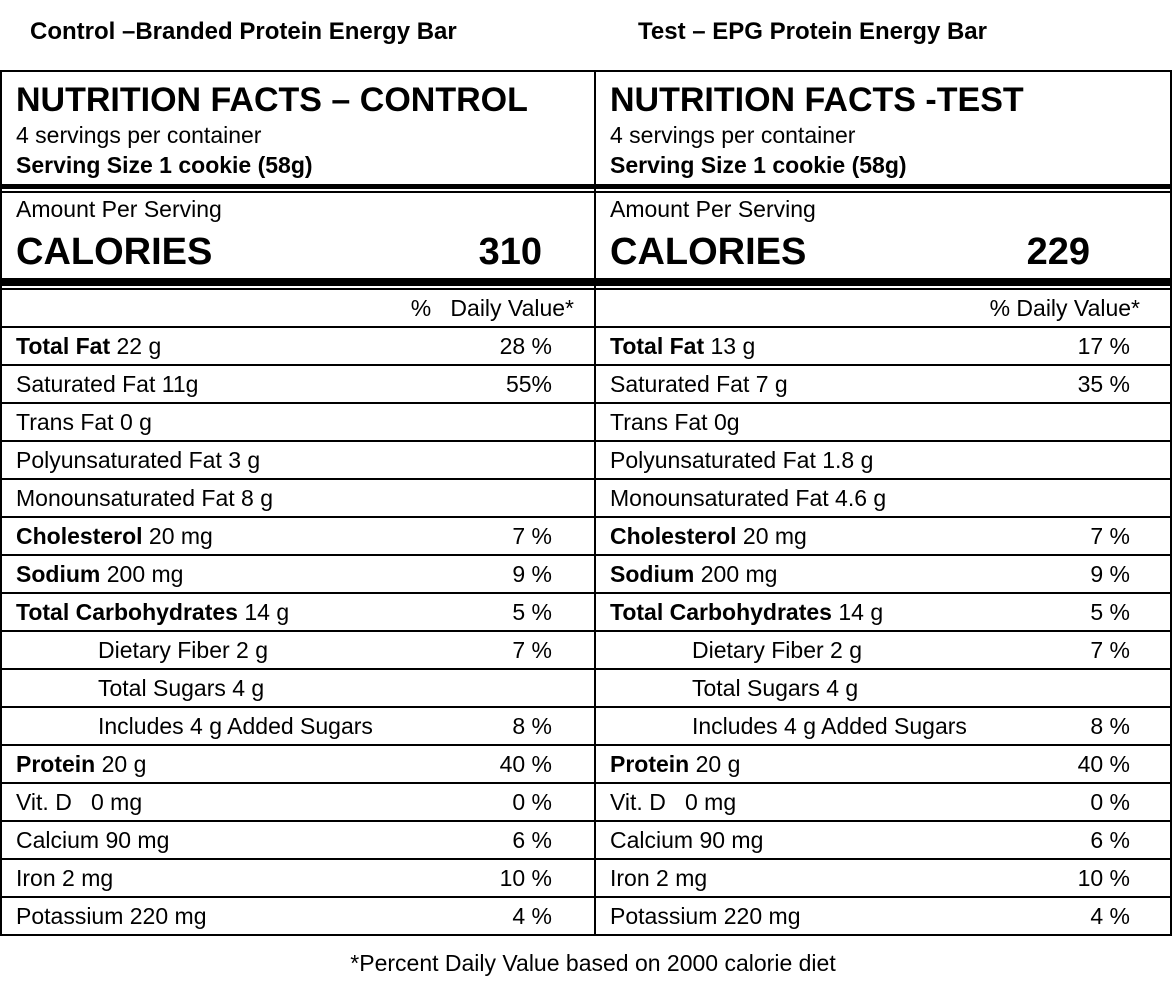  Describe the element at coordinates (298, 573) in the screenshot. I see `nutrient-row: Sodium 200 mg 9 %` at that location.